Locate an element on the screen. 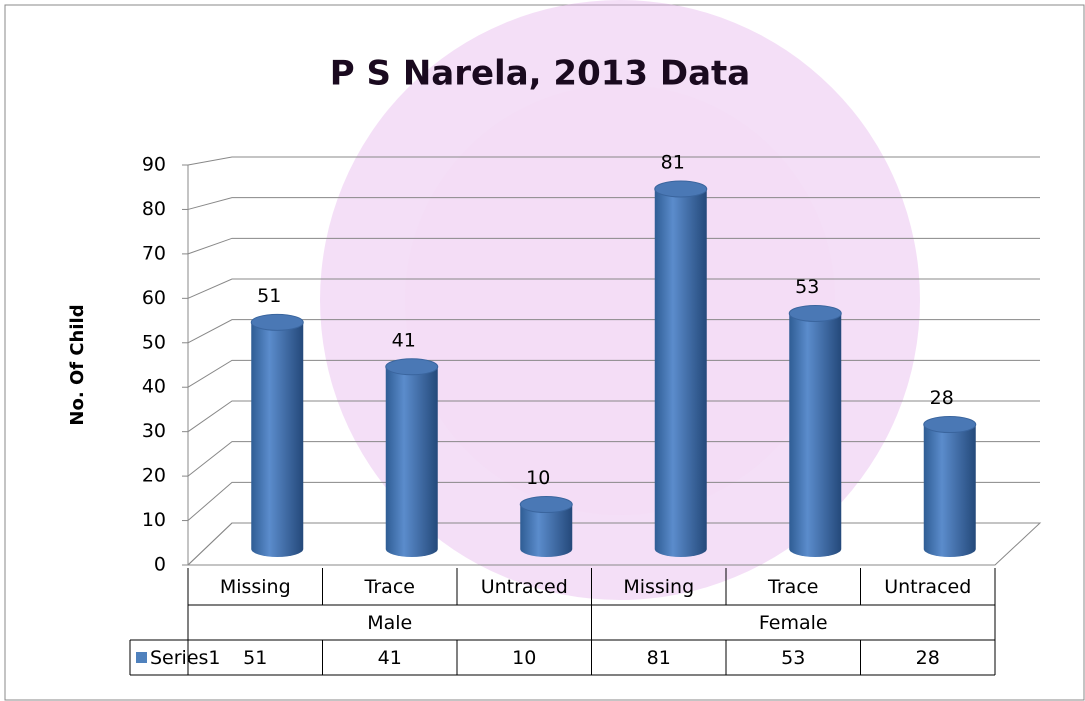 This screenshot has height=701, width=1085. data-label: 10 is located at coordinates (538, 478).